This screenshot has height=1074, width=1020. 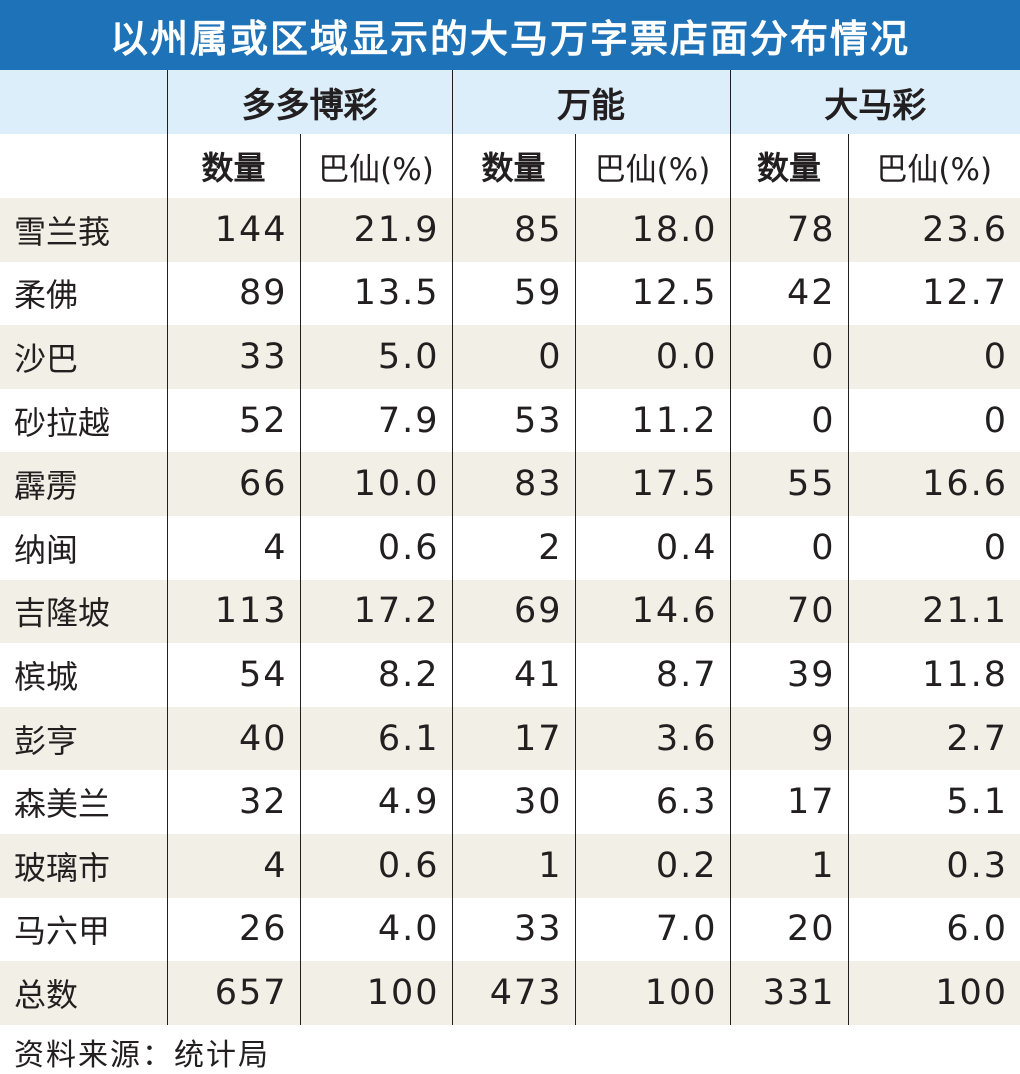 I want to click on state-name-cell: 雪兰莪, so click(x=83, y=230).